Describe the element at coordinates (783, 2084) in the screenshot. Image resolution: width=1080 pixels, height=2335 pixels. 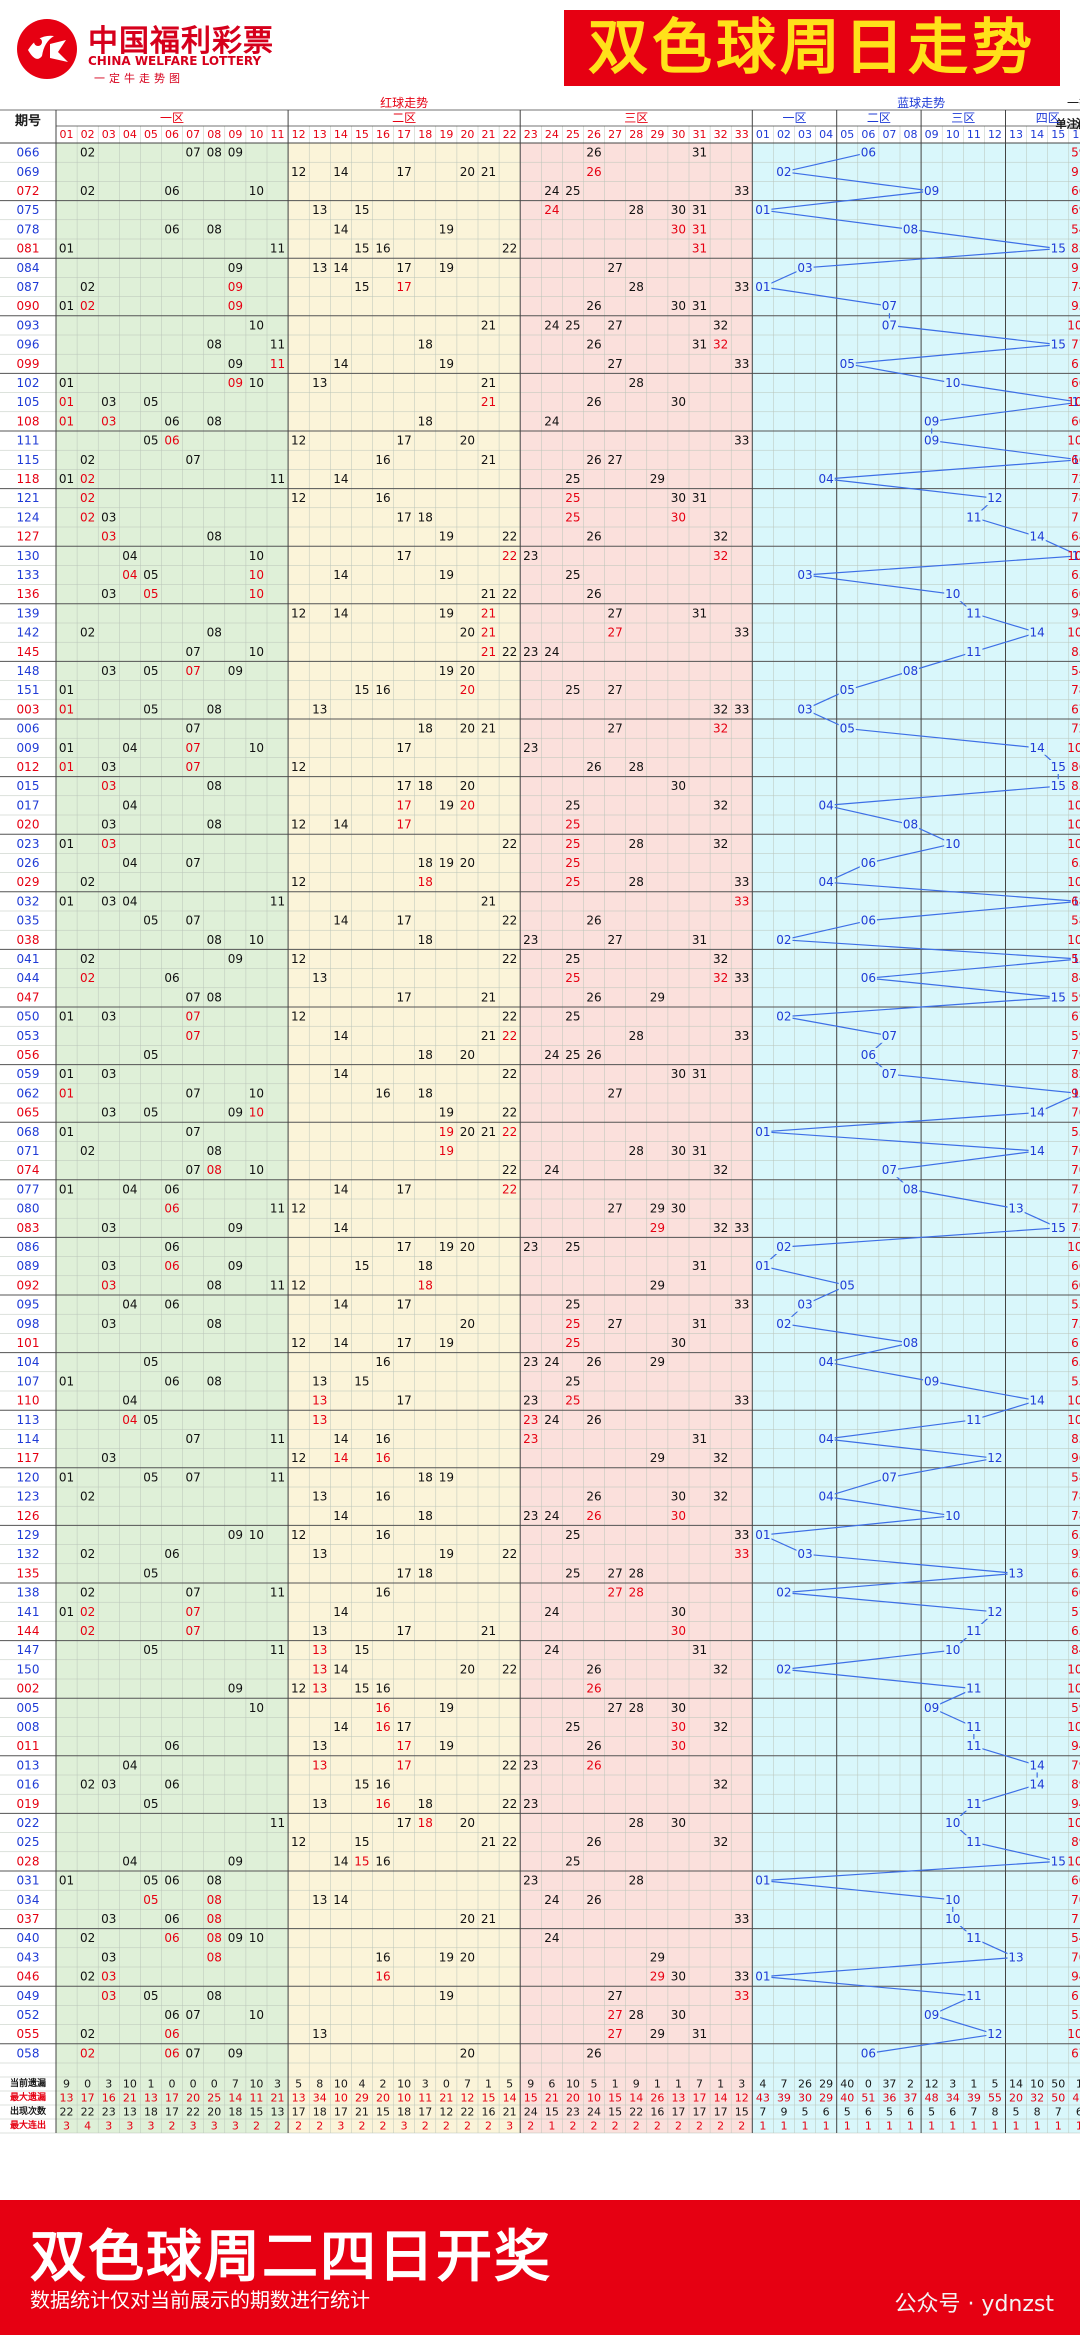
I see `stat-blue-value: 7` at that location.